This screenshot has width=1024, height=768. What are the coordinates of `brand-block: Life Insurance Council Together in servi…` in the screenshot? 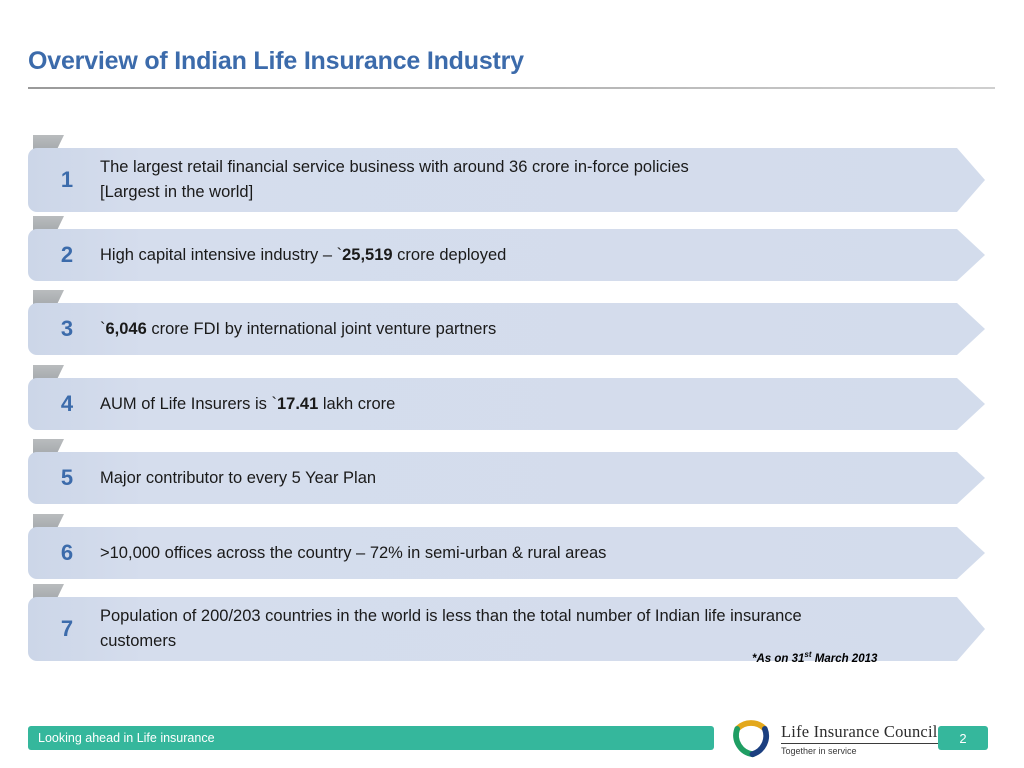 It's located at (833, 738).